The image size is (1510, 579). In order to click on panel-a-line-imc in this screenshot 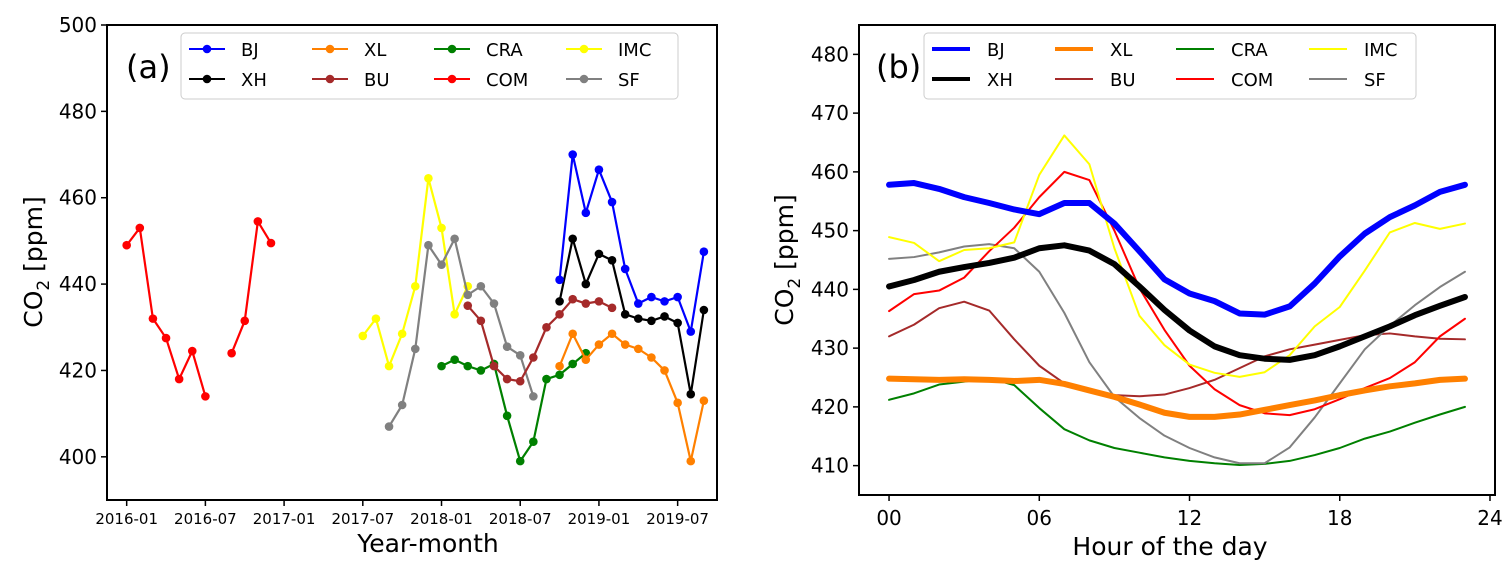, I will do `click(415, 272)`.